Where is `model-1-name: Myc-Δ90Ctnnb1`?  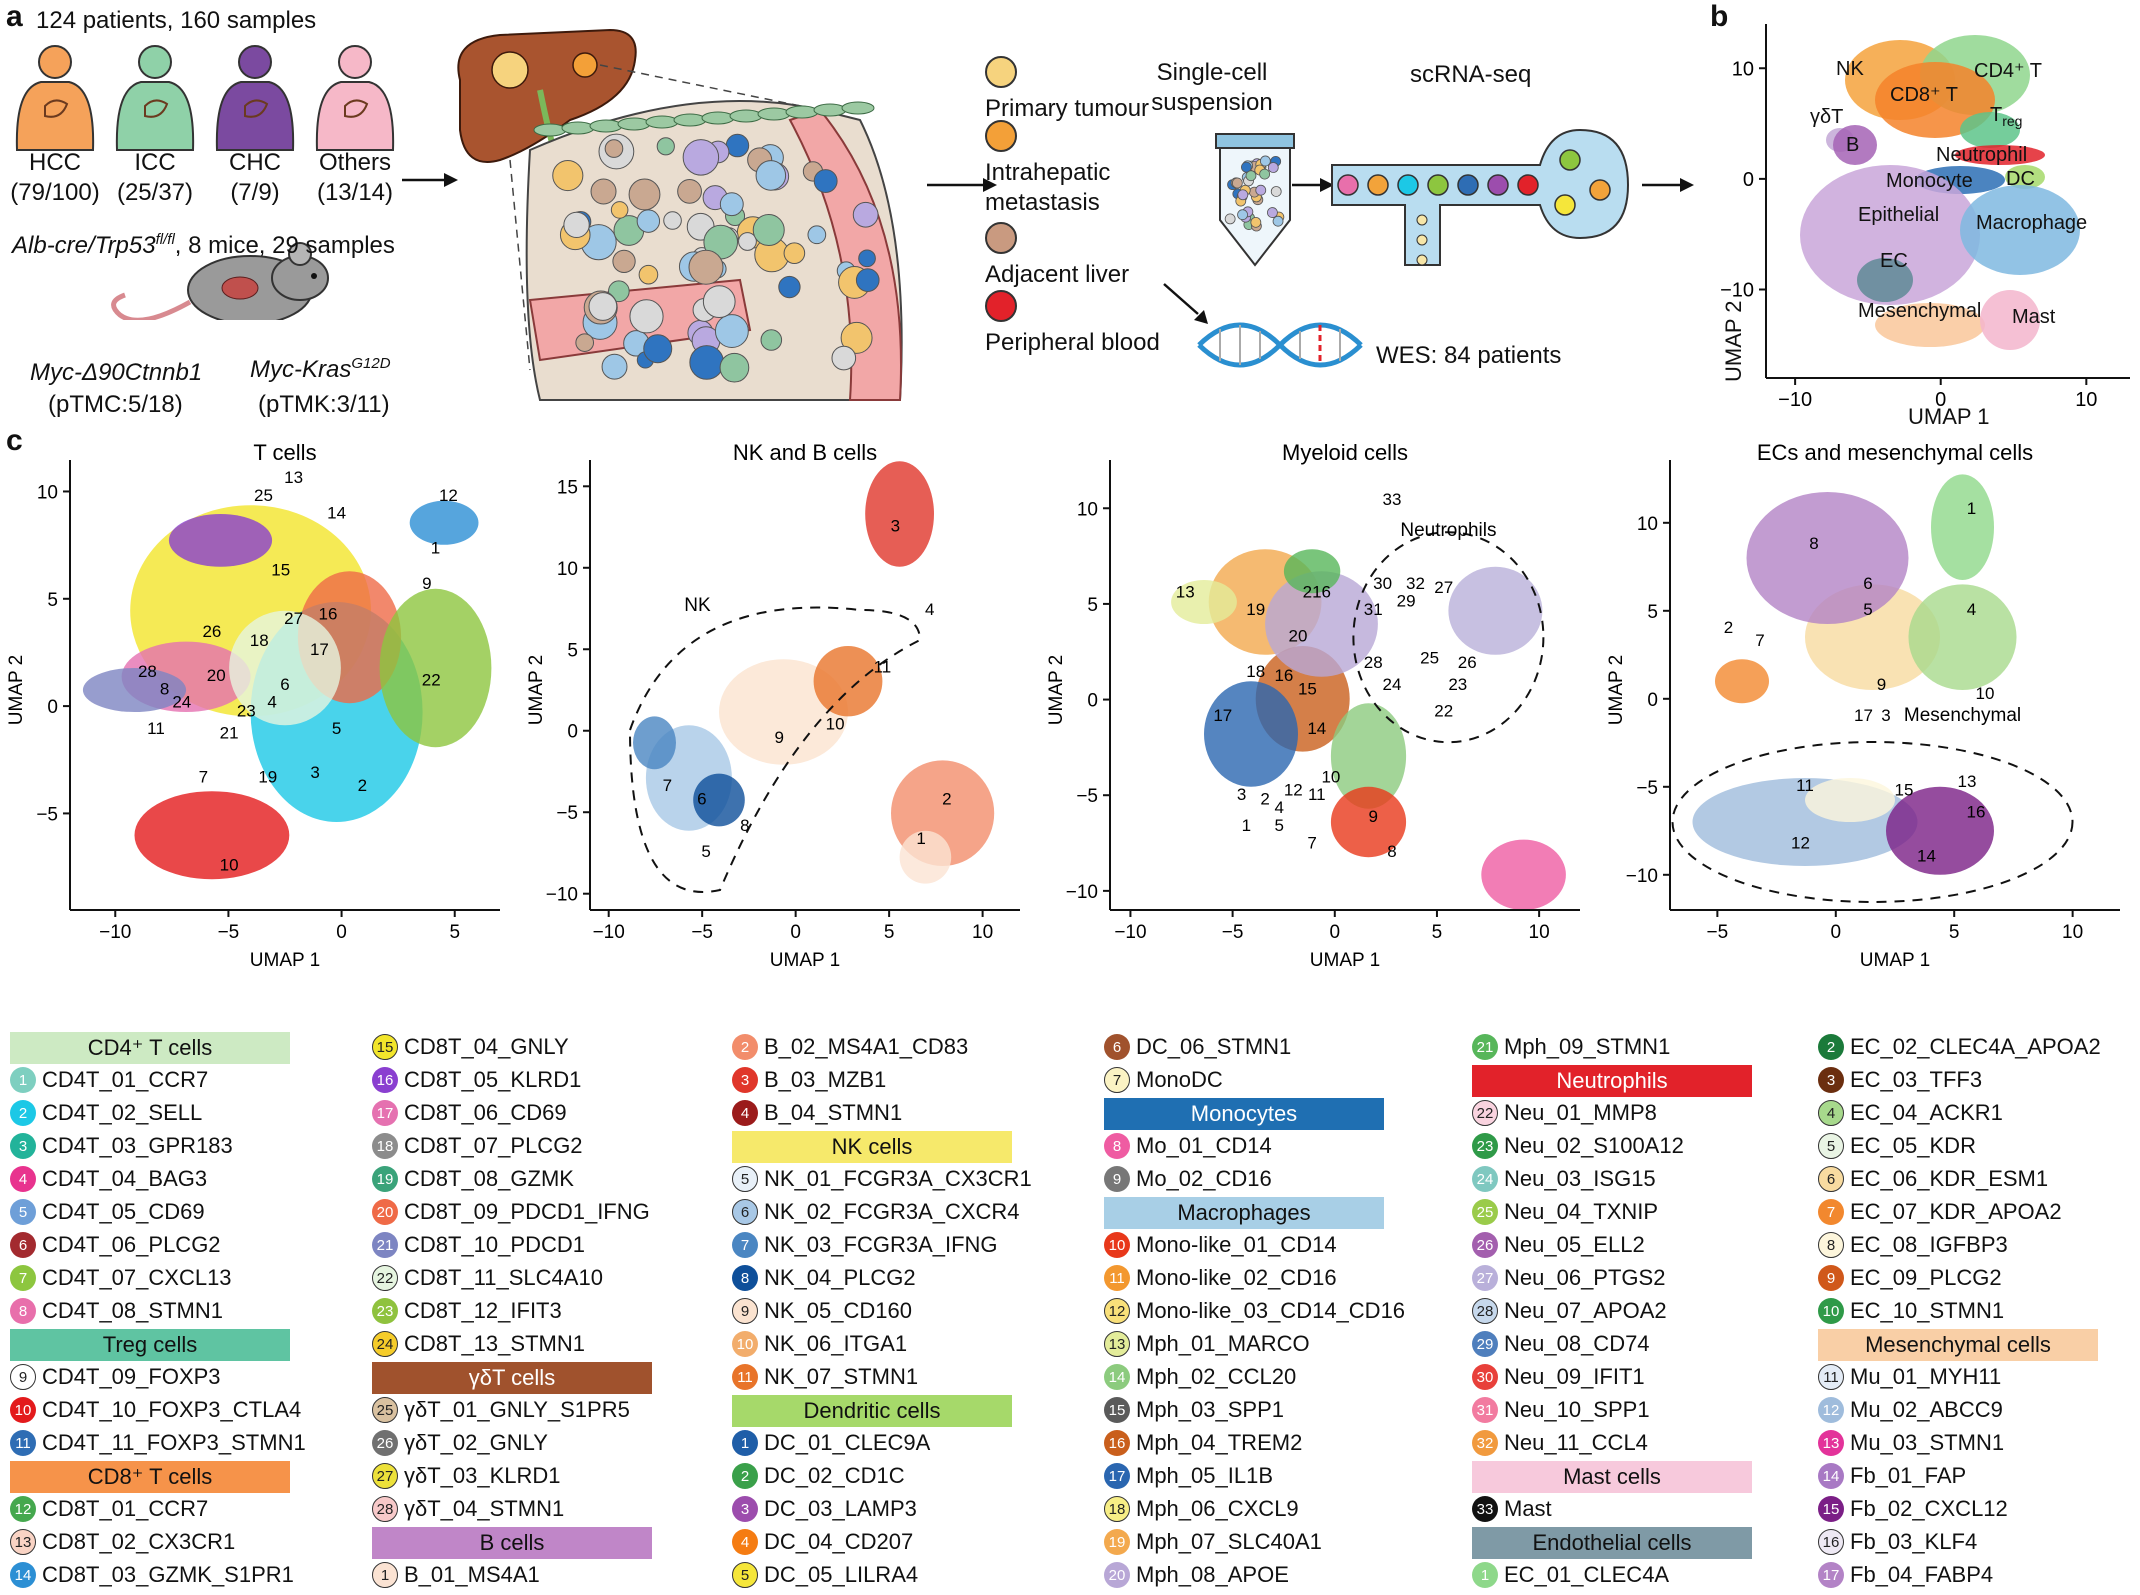 model-1-name: Myc-Δ90Ctnnb1 is located at coordinates (116, 372).